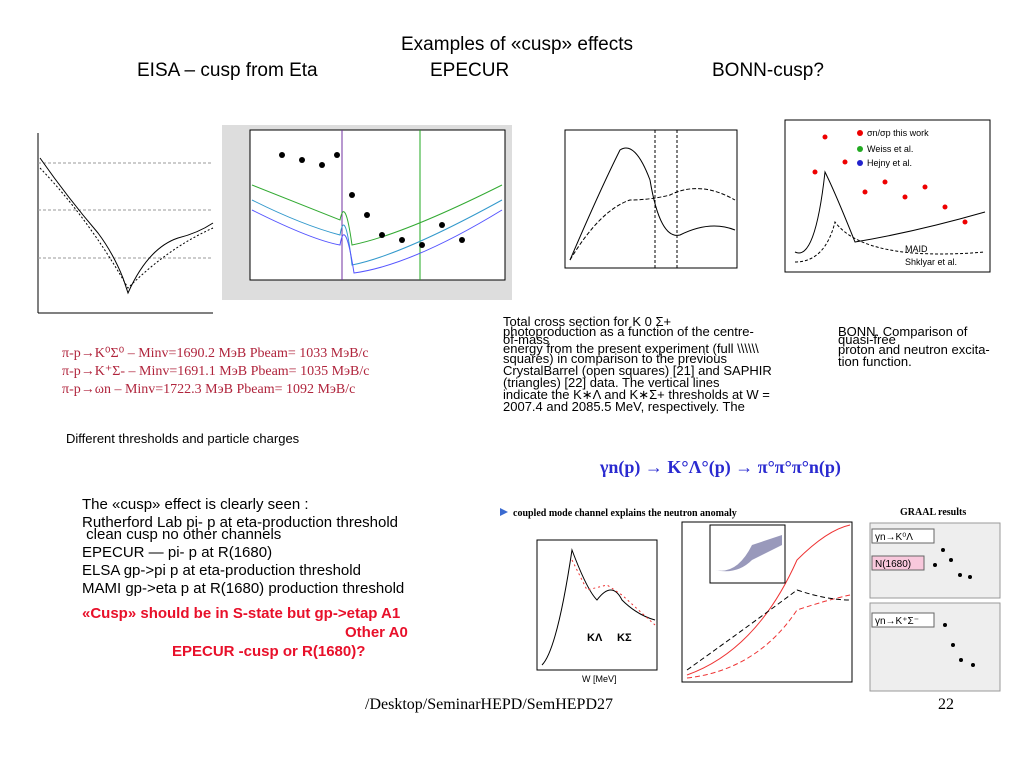 The image size is (1023, 767). What do you see at coordinates (893, 564) in the screenshot?
I see `graal-label: N(1680)` at bounding box center [893, 564].